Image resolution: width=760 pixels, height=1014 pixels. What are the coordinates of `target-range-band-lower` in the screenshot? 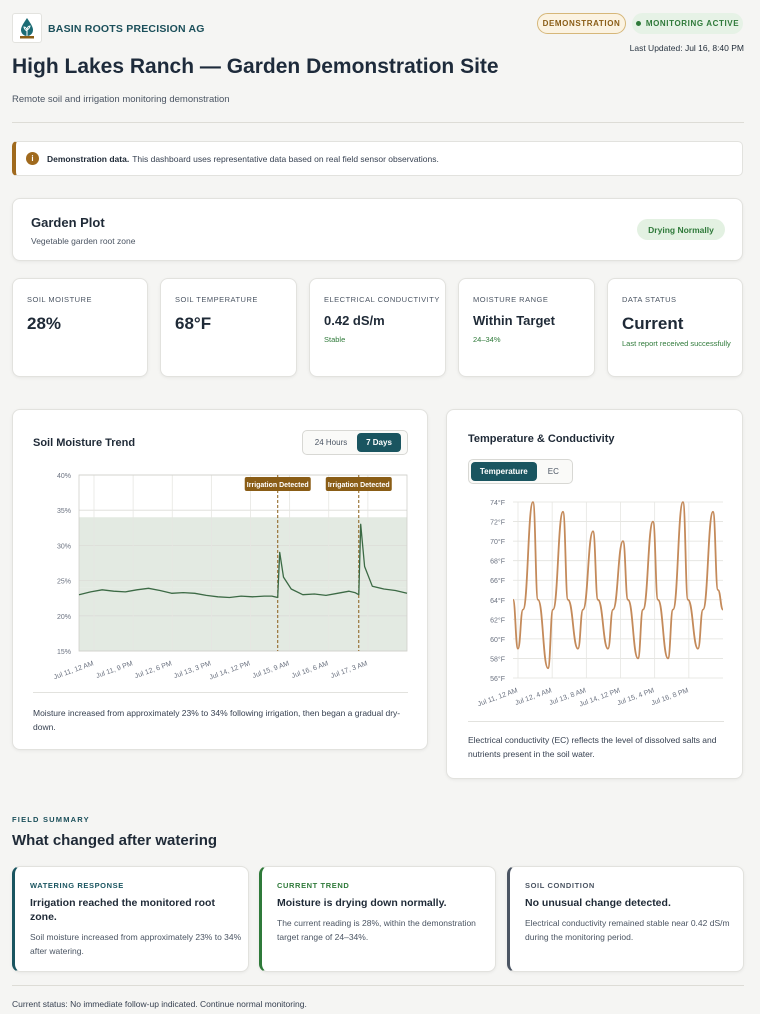 It's located at (243, 619).